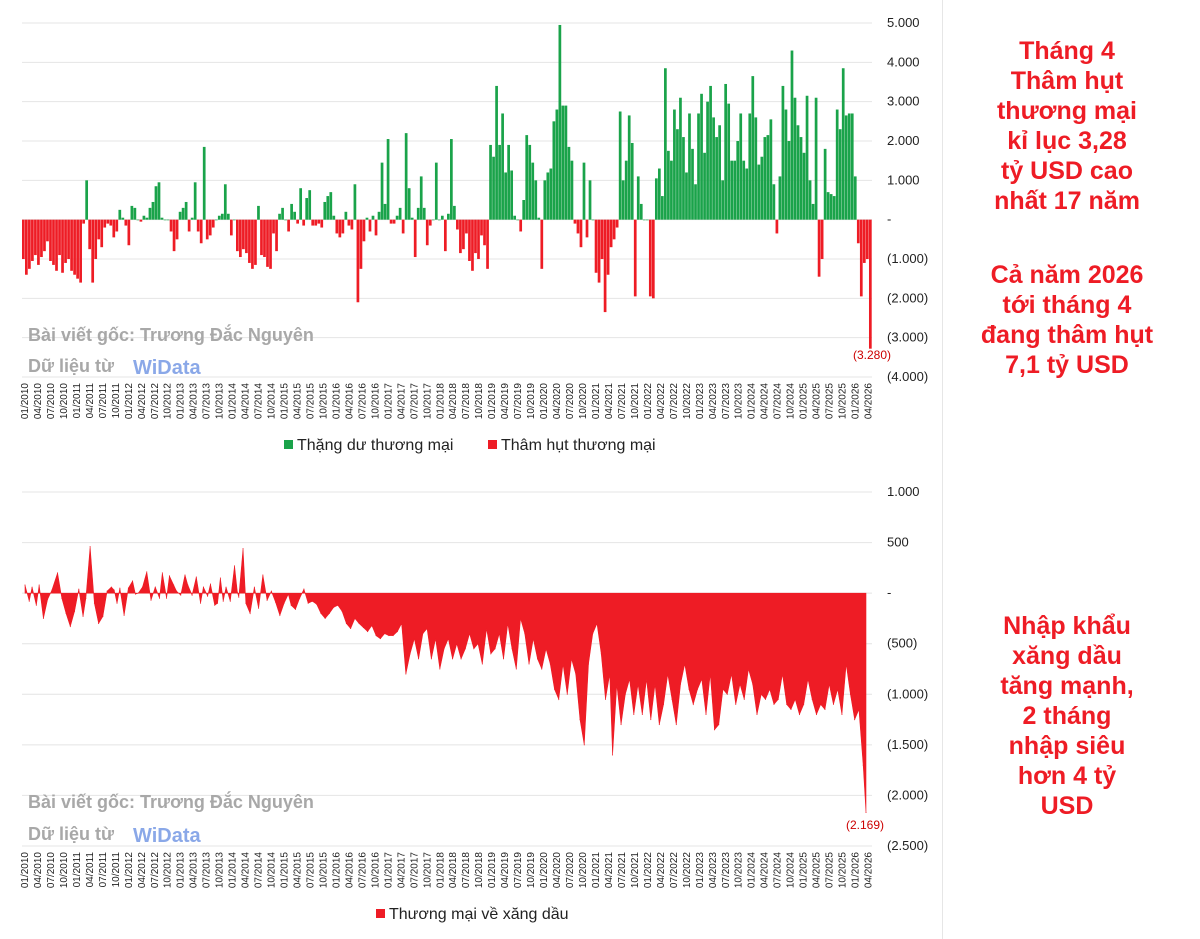  What do you see at coordinates (71, 366) in the screenshot?
I see `watermark-source-top: Dữ liệu từ` at bounding box center [71, 366].